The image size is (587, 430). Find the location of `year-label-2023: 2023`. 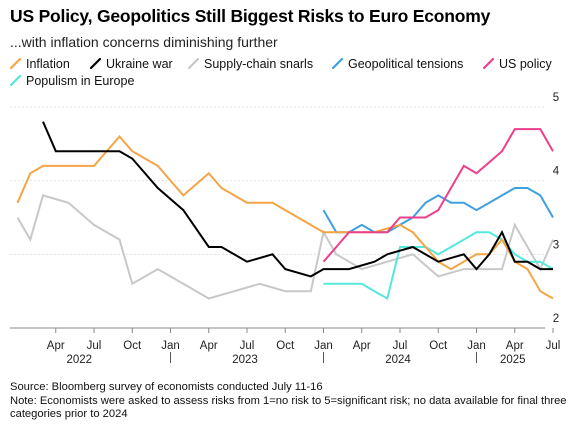

year-label-2023: 2023 is located at coordinates (245, 360).